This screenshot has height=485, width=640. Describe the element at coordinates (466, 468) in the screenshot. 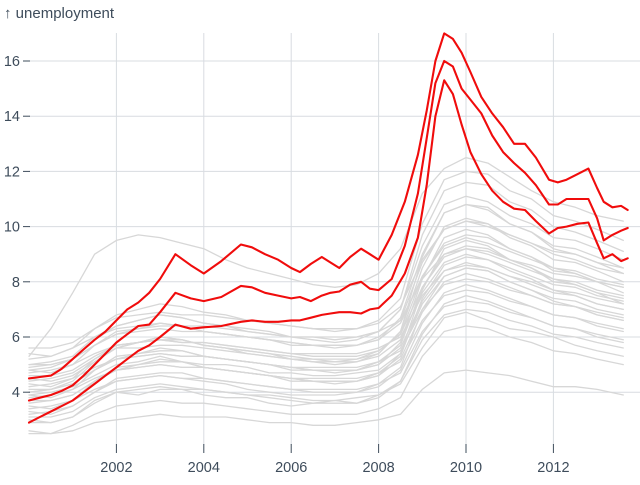

I see `x-tick-label: 2010` at that location.